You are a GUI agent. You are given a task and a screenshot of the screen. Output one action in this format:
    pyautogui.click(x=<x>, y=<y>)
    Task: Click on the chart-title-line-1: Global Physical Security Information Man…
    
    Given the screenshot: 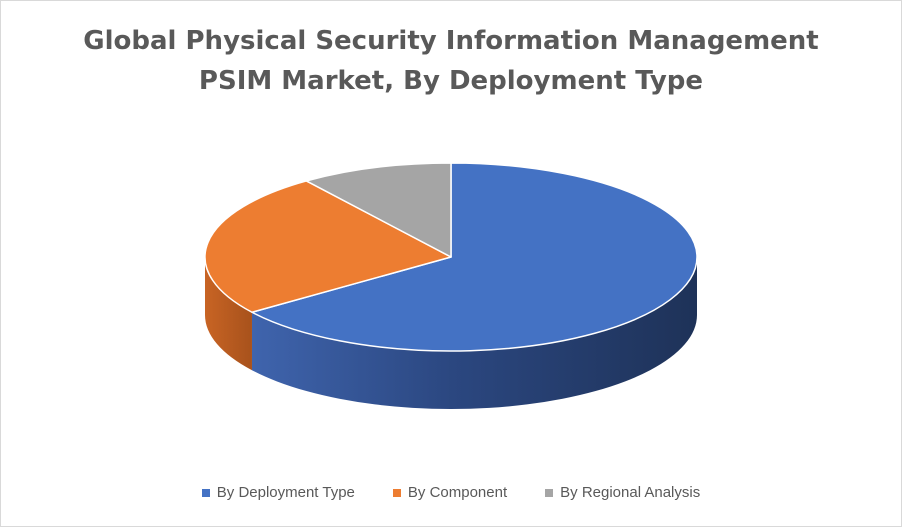 What is the action you would take?
    pyautogui.click(x=451, y=41)
    